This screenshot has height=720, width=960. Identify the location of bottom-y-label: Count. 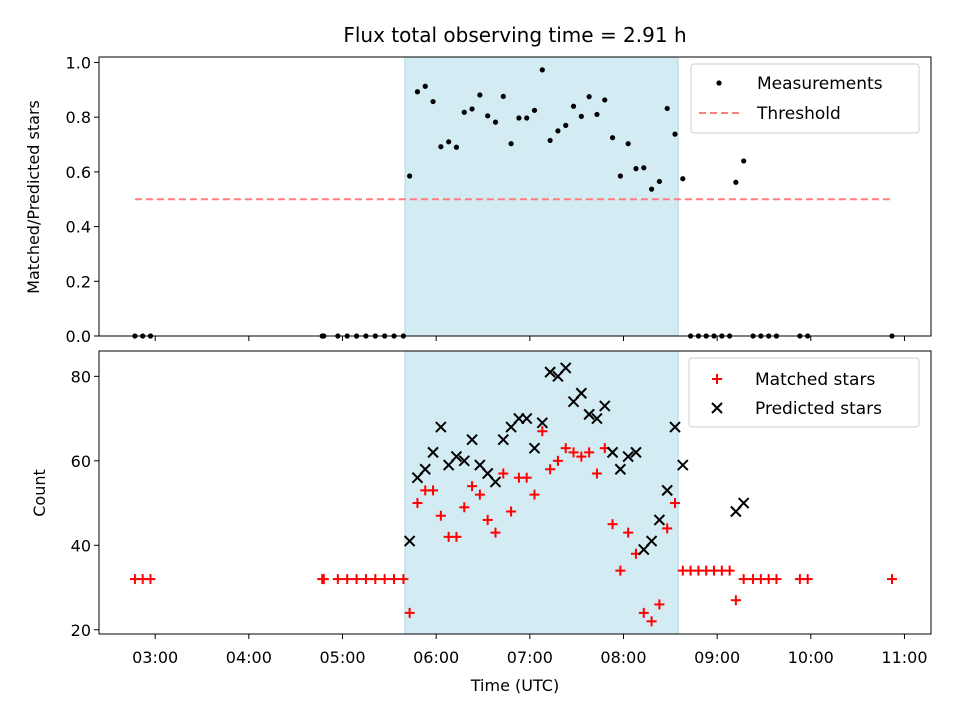
(39, 493).